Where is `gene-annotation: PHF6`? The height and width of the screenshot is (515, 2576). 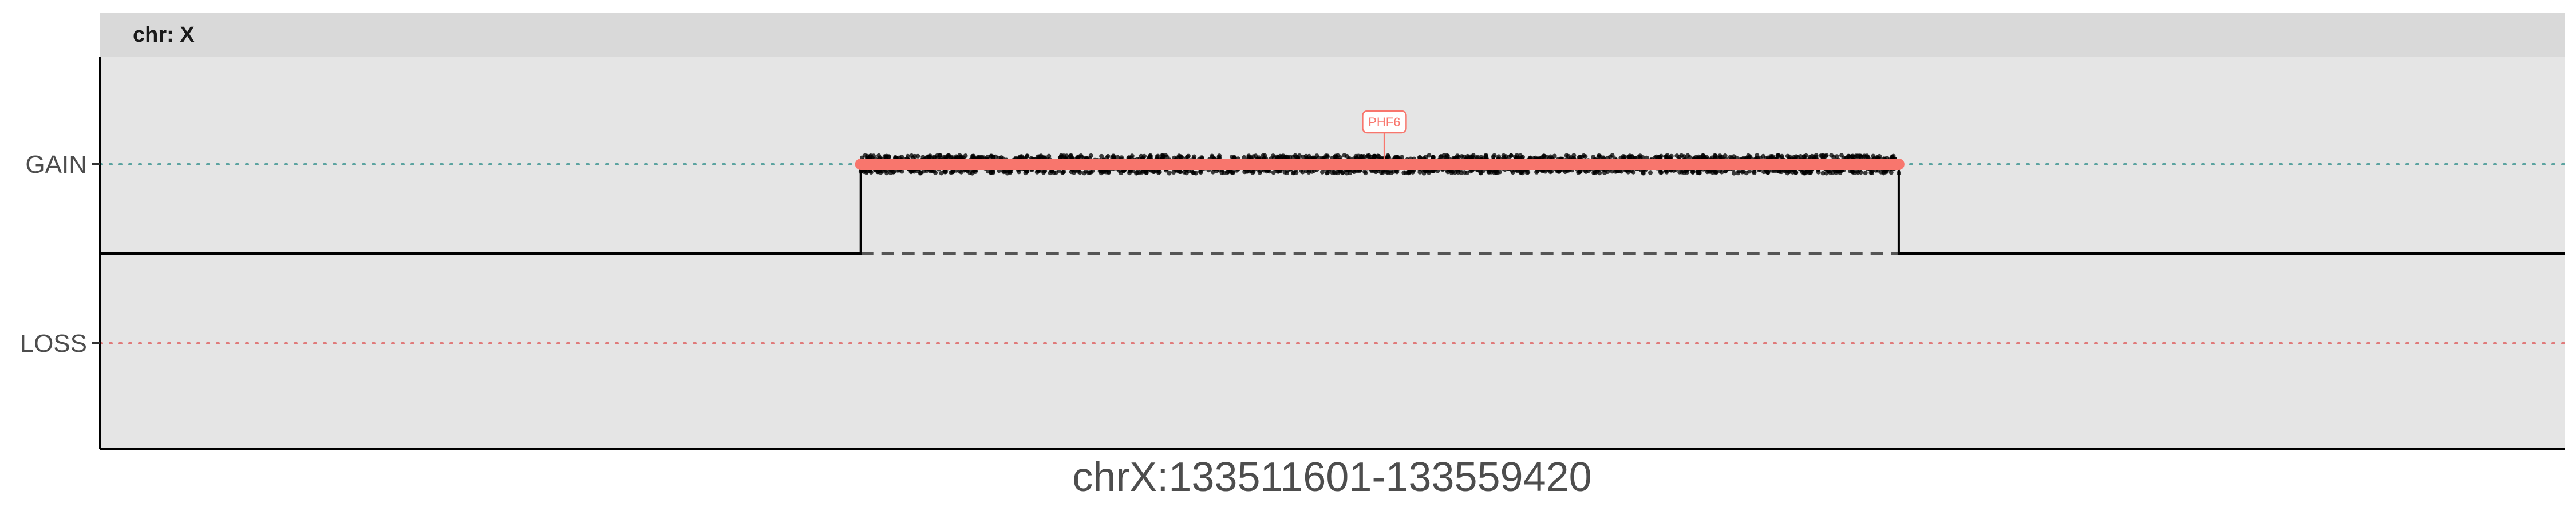
gene-annotation: PHF6 is located at coordinates (1384, 137).